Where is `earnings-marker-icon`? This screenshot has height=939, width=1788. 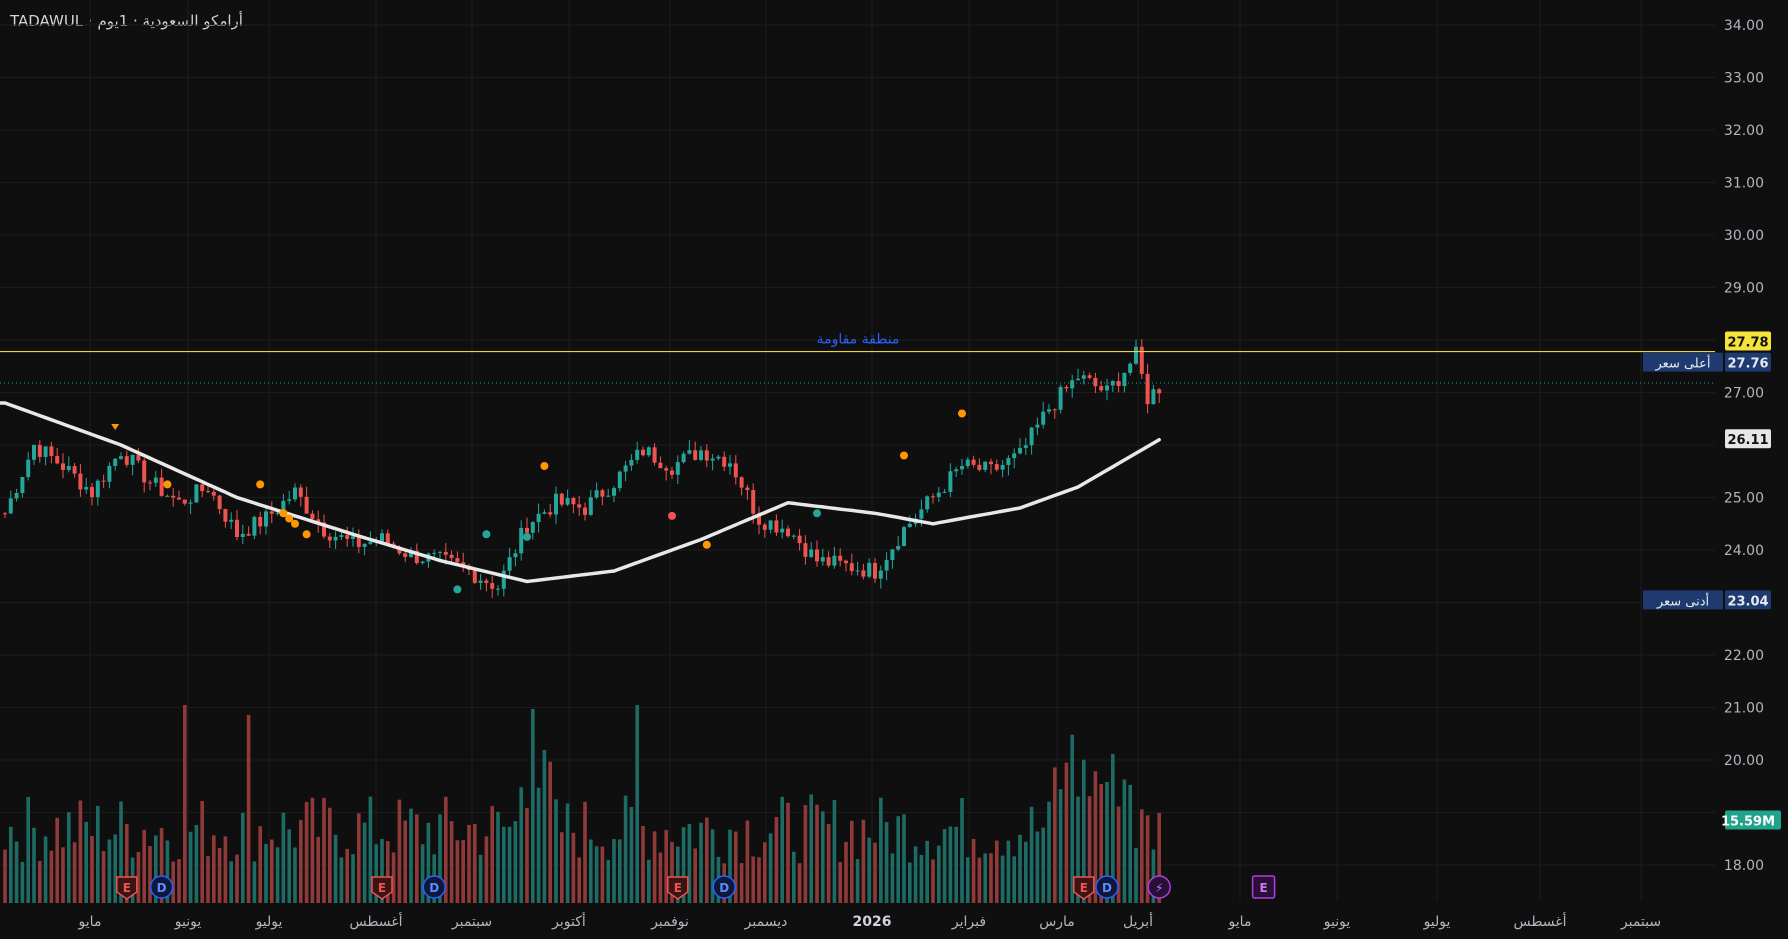 earnings-marker-icon is located at coordinates (382, 888).